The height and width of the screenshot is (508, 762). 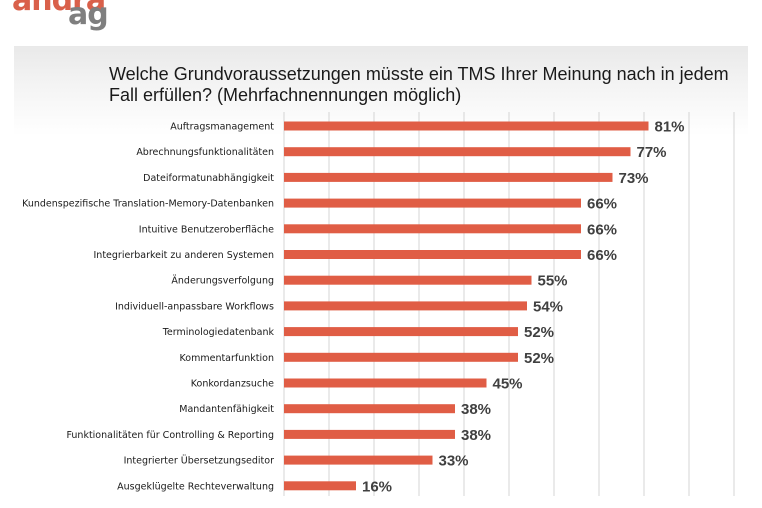 What do you see at coordinates (195, 486) in the screenshot?
I see `category-label: Ausgeklügelte Rechteverwaltung` at bounding box center [195, 486].